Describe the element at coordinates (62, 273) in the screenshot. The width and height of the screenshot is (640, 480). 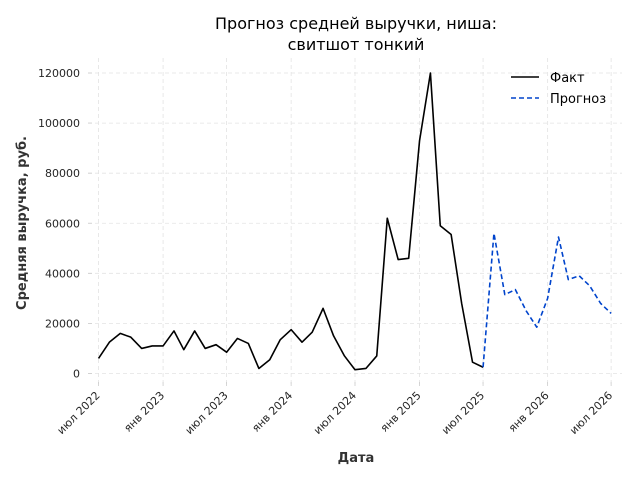
I see `y-tick-label: 40000` at that location.